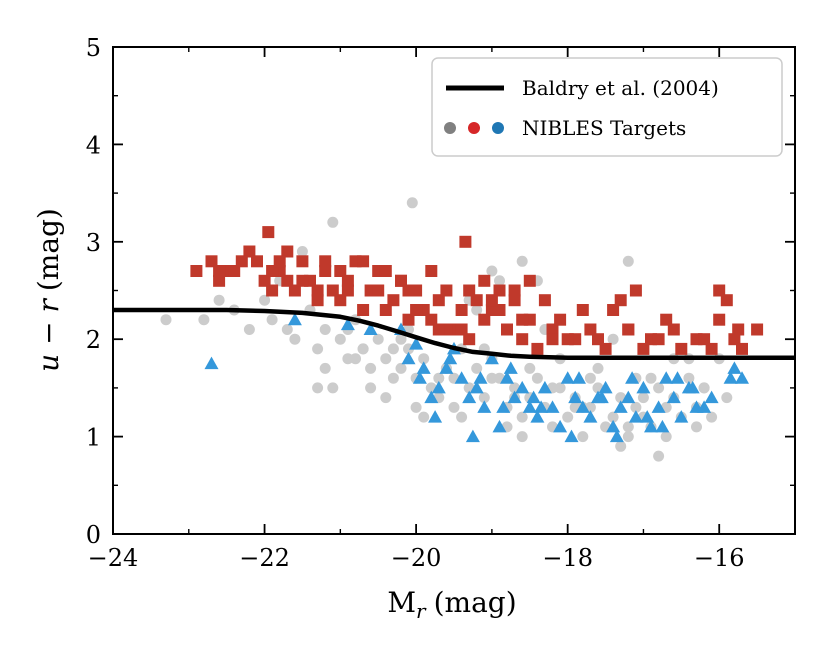 The width and height of the screenshot is (830, 664). What do you see at coordinates (450, 128) in the screenshot?
I see `legend-dot-grey` at bounding box center [450, 128].